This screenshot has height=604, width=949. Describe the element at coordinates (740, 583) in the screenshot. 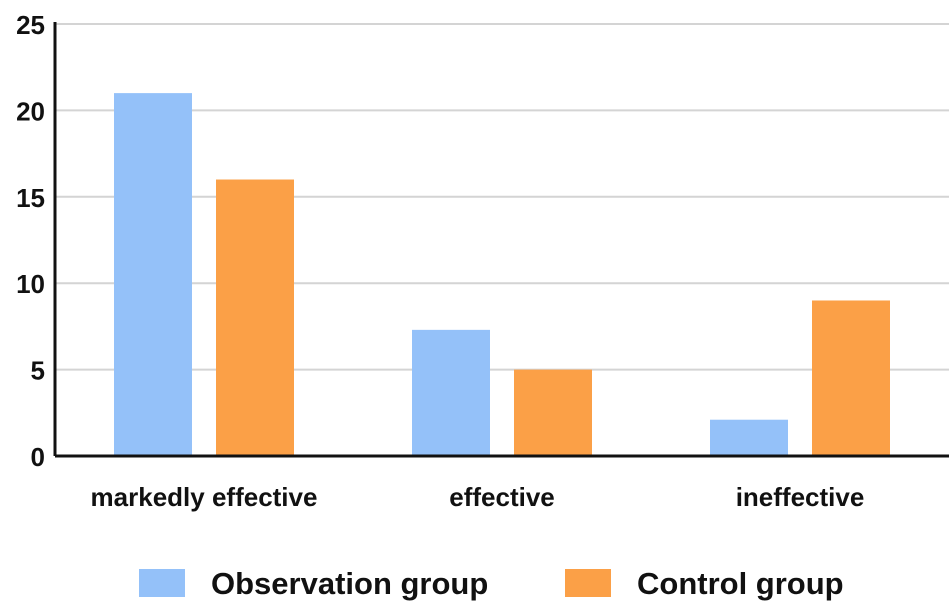

I see `legend-label: Control group` at that location.